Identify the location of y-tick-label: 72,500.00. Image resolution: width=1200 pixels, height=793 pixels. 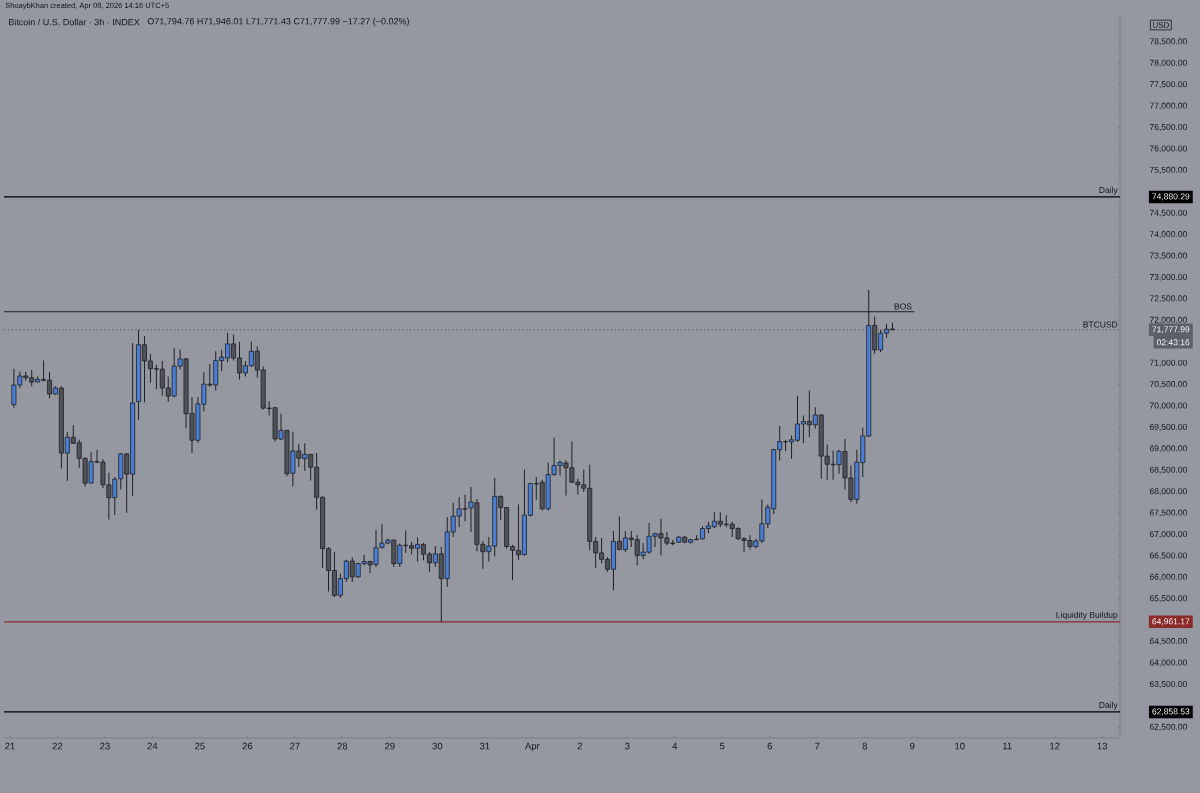
(1168, 299).